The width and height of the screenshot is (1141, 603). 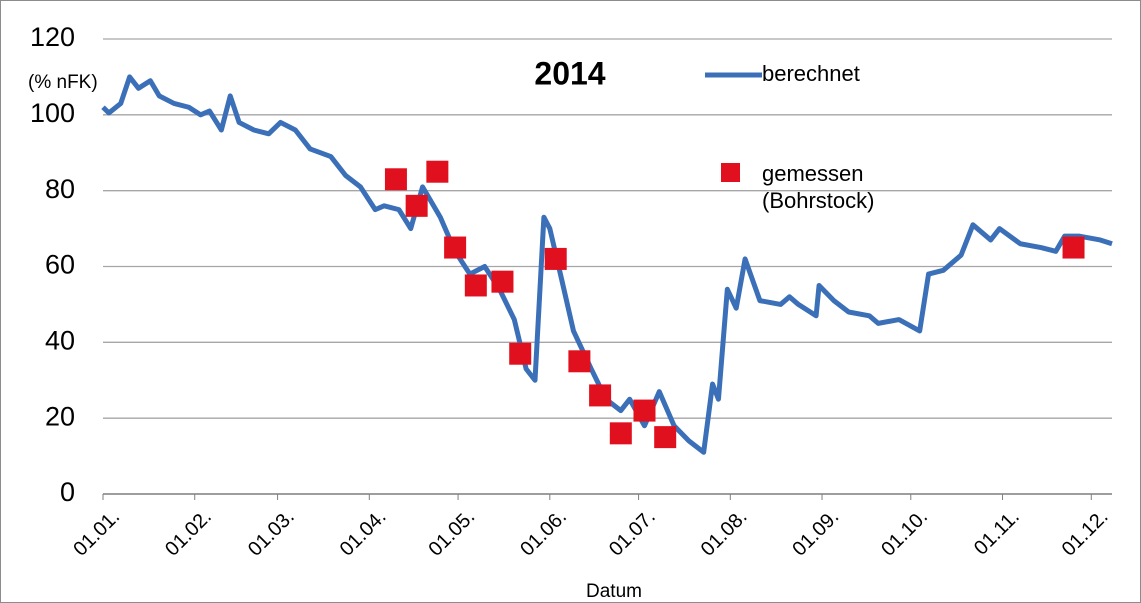 I want to click on legend-label: berechnet, so click(x=811, y=73).